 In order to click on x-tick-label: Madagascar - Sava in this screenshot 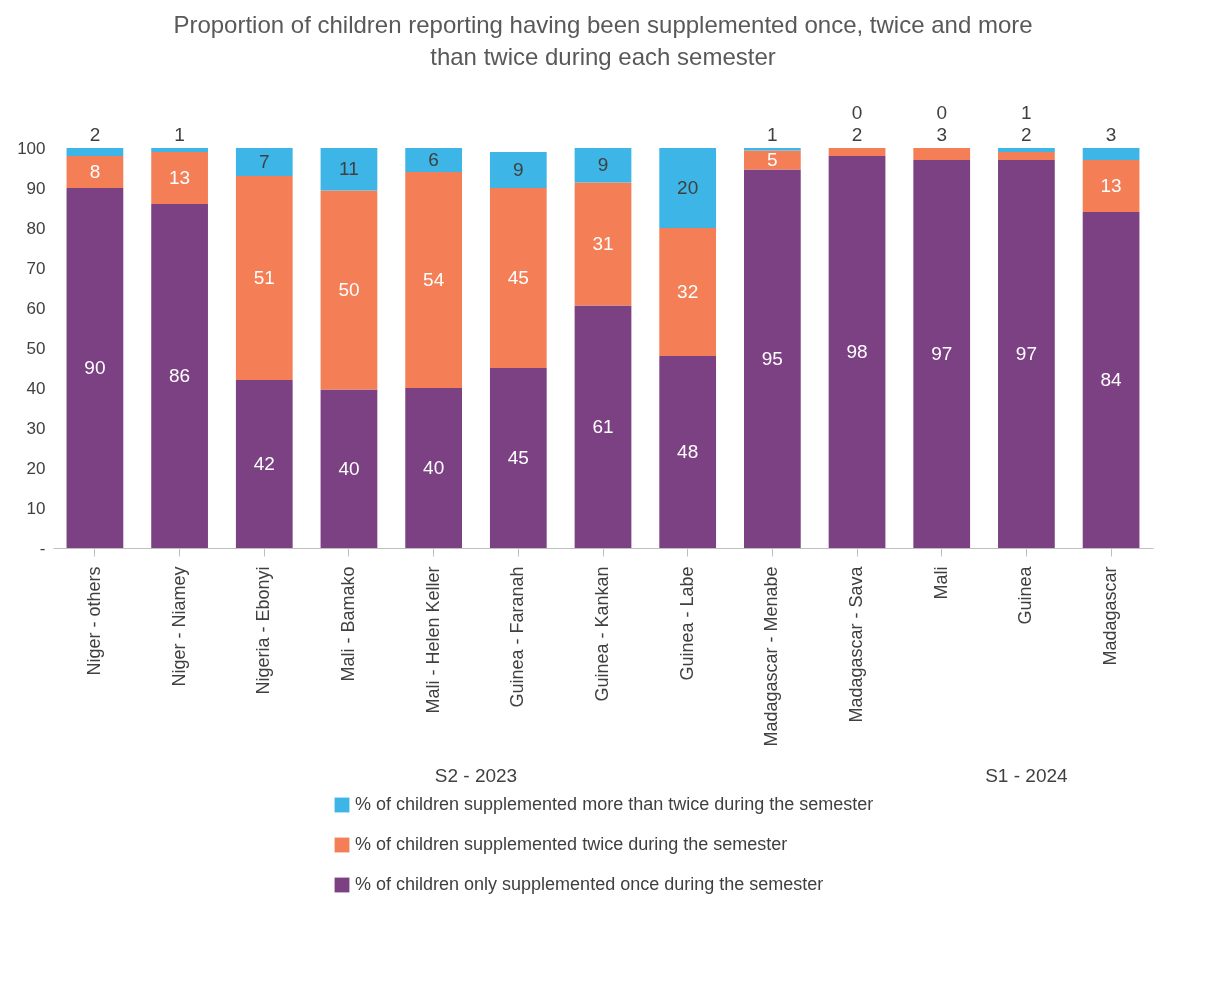, I will do `click(856, 644)`.